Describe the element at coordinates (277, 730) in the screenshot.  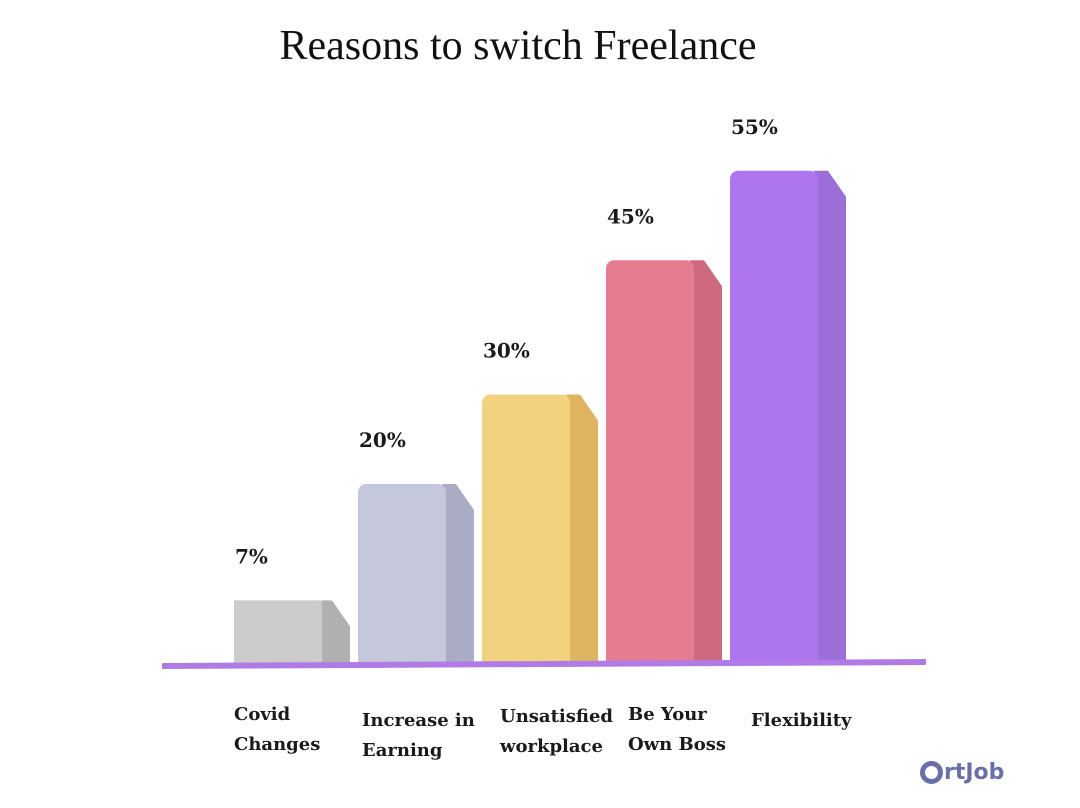
I see `category-label-1: Covid Changes` at that location.